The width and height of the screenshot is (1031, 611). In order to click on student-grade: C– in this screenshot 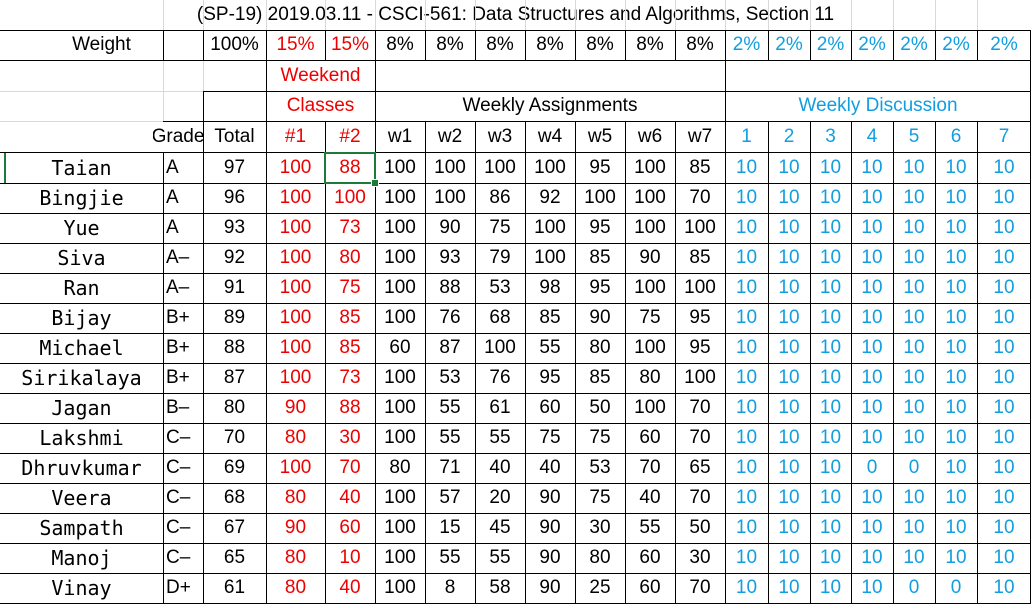, I will do `click(178, 557)`.